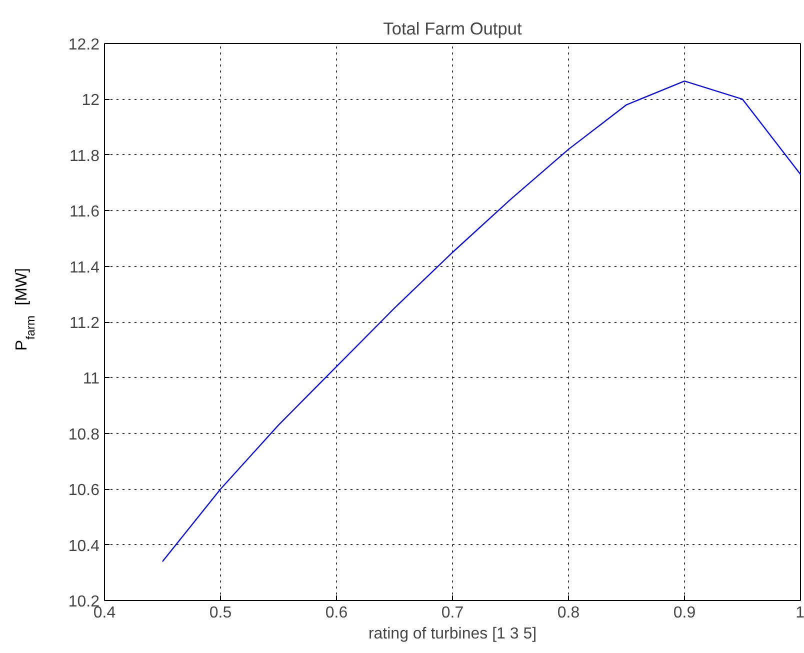  What do you see at coordinates (452, 28) in the screenshot?
I see `chart-title: Total Farm Output` at bounding box center [452, 28].